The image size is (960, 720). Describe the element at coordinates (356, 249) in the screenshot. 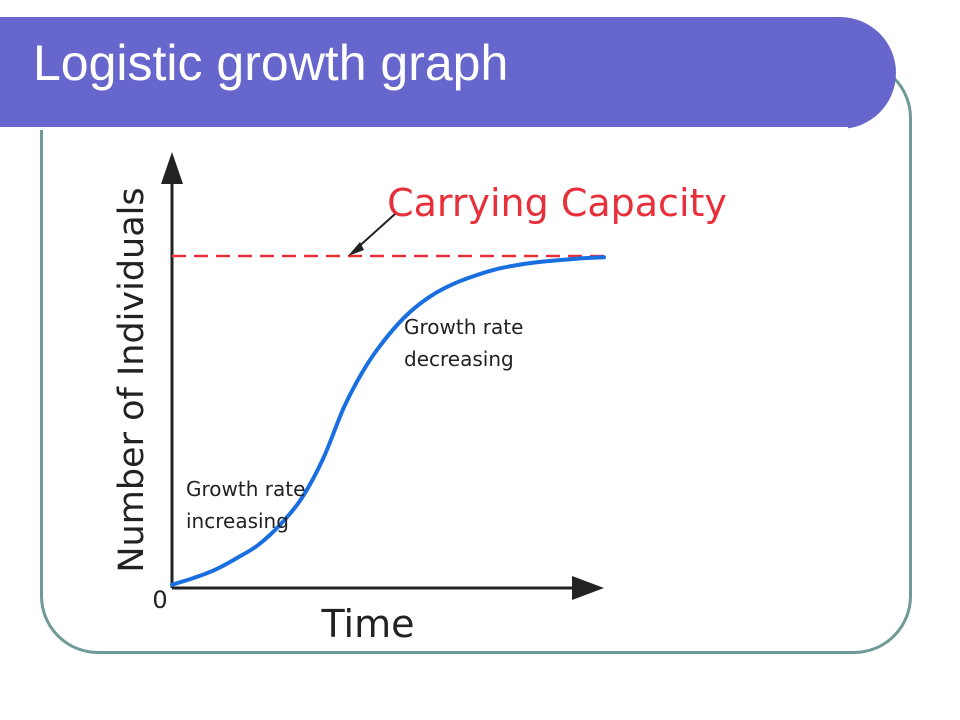

I see `carrying-capacity-pointer-head` at that location.